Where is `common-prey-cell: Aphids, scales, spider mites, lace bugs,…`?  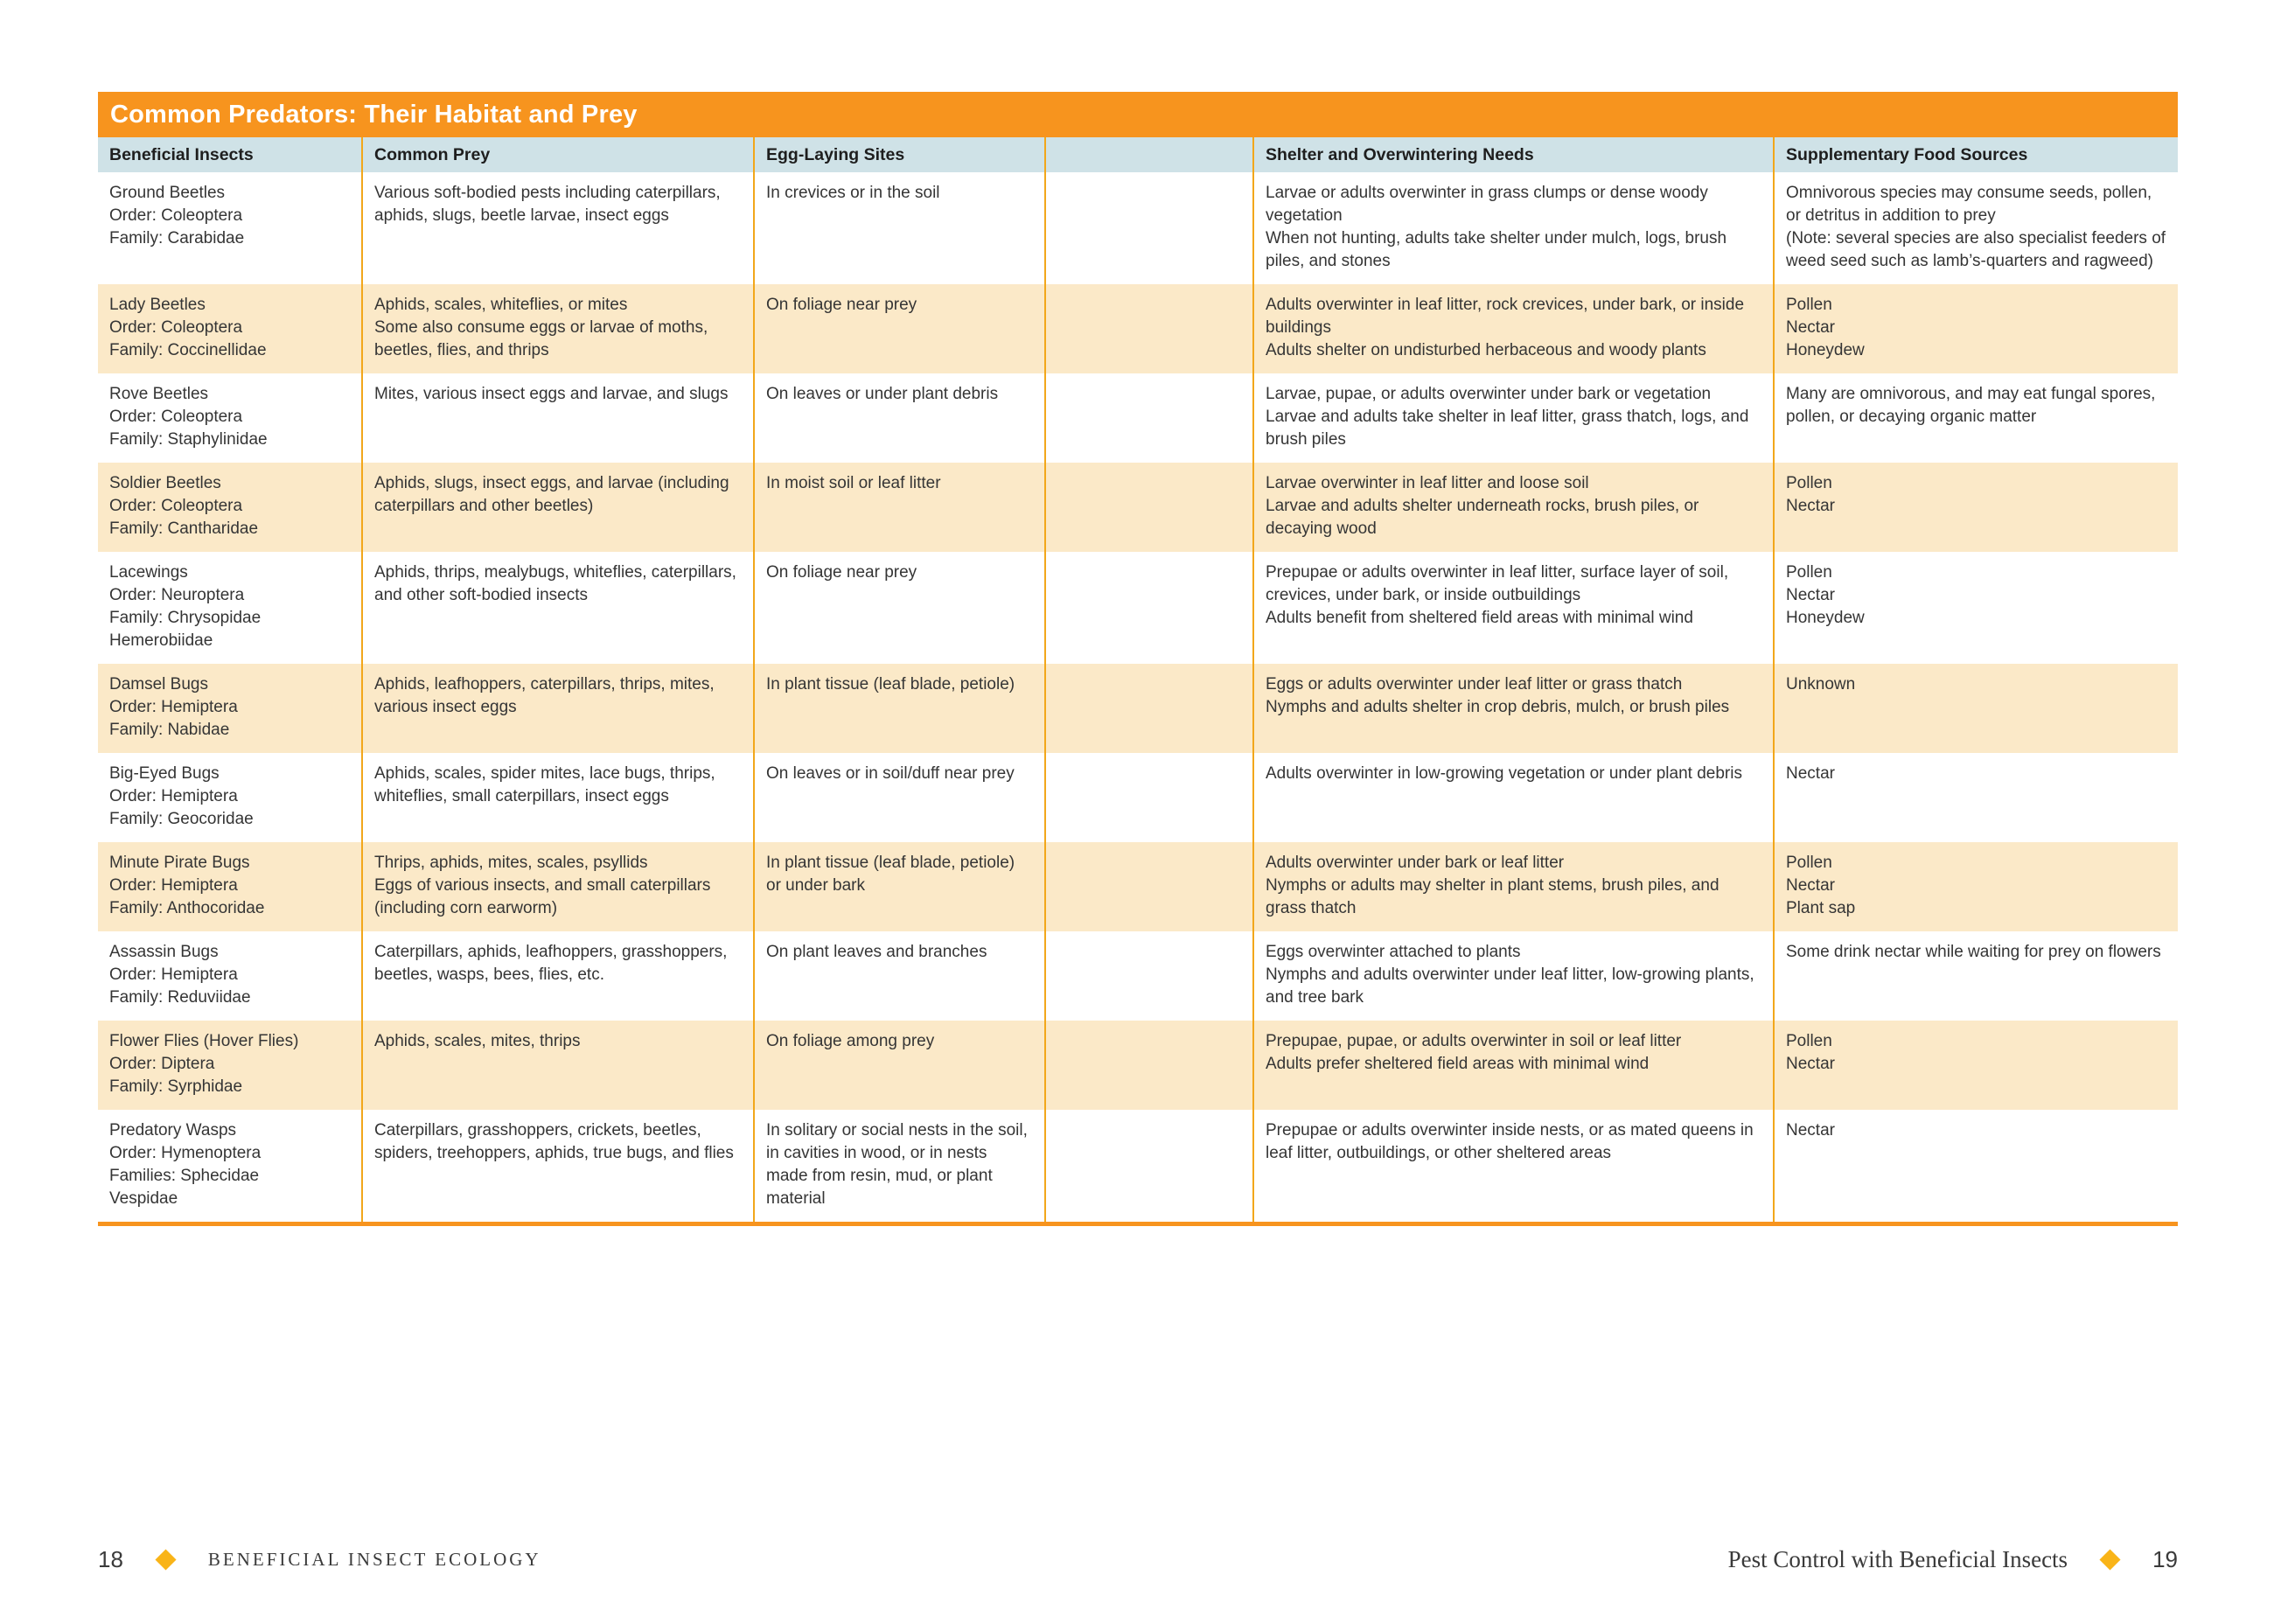
common-prey-cell: Aphids, scales, spider mites, lace bugs,… is located at coordinates (557, 797).